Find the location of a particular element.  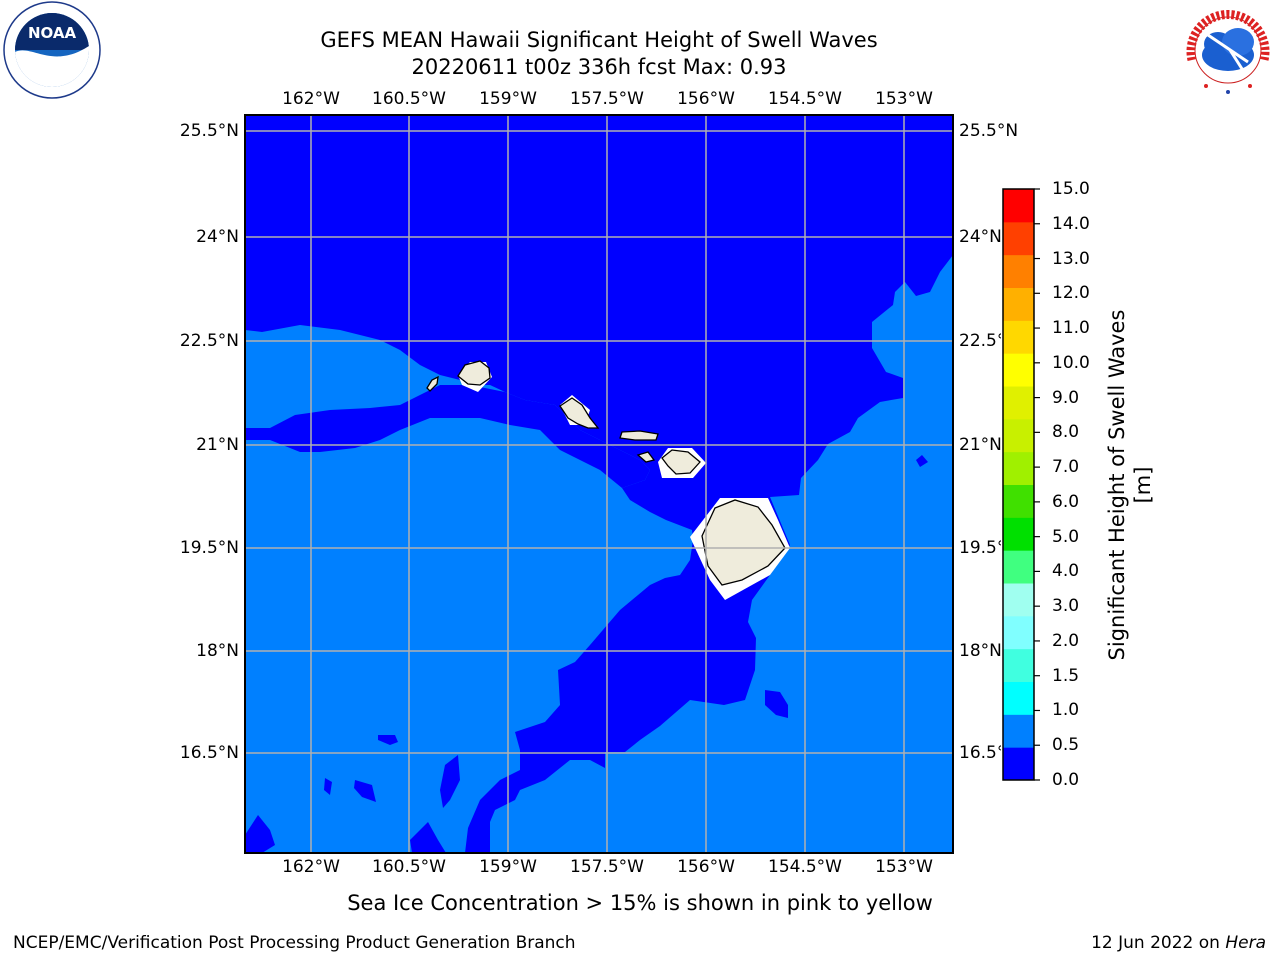

lat-label-right: 21°N is located at coordinates (980, 445).